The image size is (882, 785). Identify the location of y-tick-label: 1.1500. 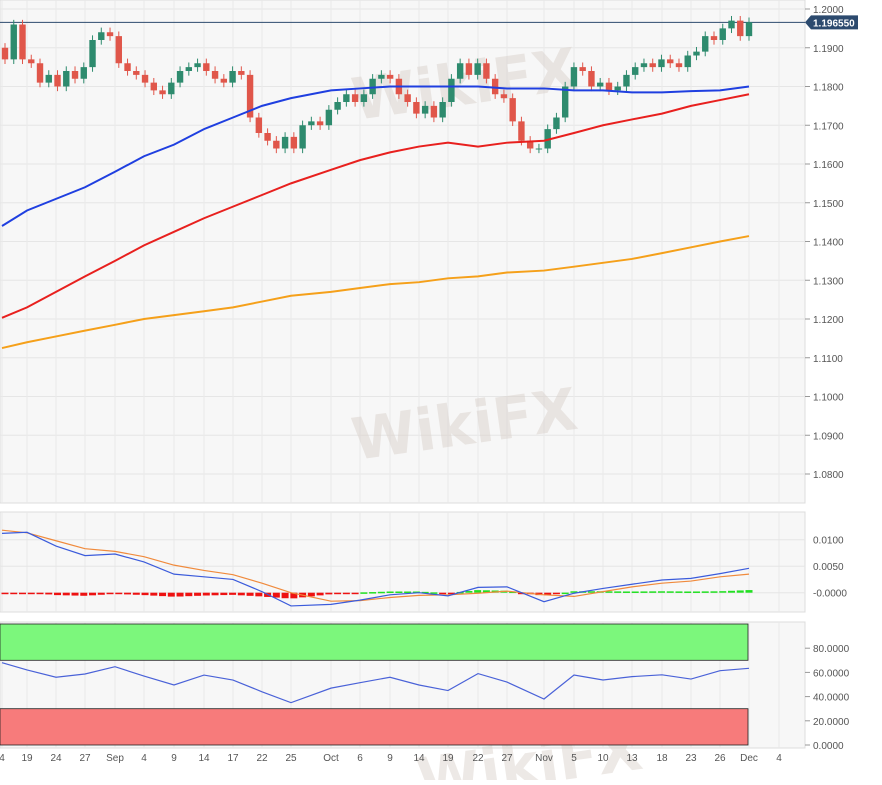
(828, 204).